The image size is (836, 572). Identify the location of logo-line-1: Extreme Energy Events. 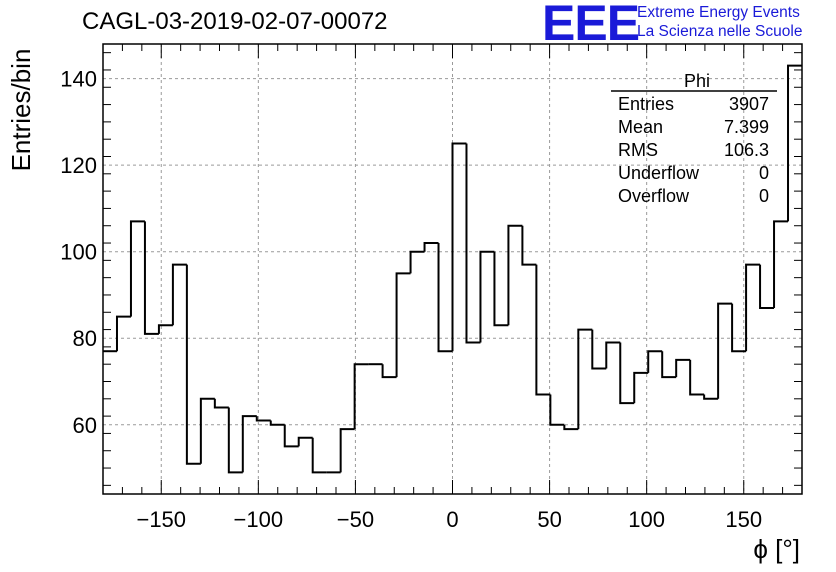
(718, 12).